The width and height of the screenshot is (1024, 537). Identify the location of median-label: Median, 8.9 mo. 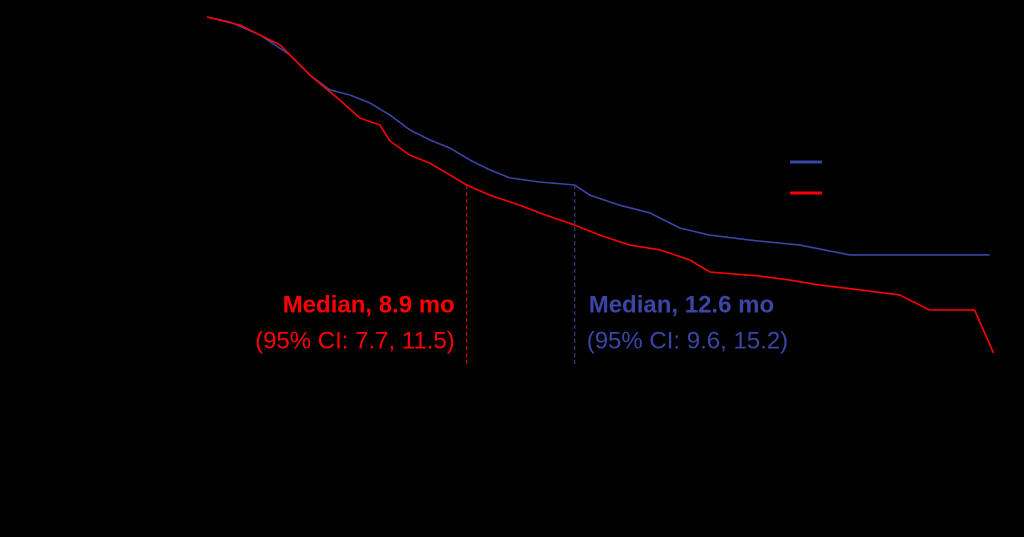
(369, 304).